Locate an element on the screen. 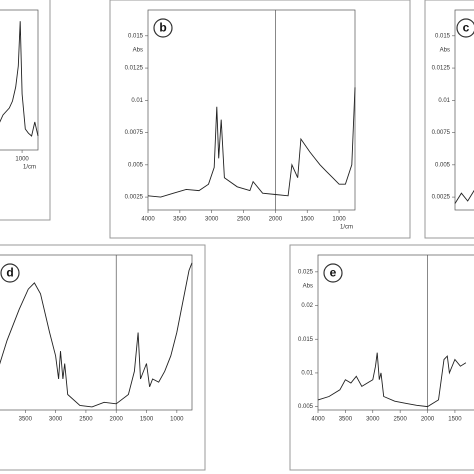  panel-label: b is located at coordinates (162, 28).